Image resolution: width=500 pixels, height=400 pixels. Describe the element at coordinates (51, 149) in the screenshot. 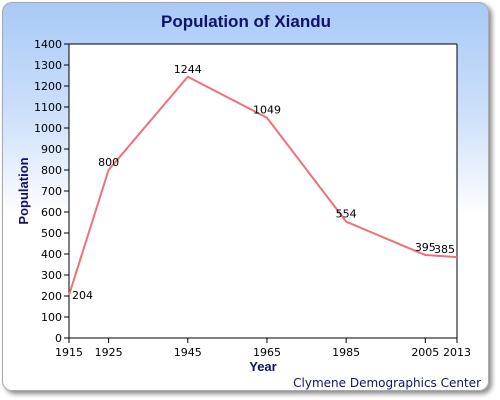

I see `y-tick-label: 900` at that location.